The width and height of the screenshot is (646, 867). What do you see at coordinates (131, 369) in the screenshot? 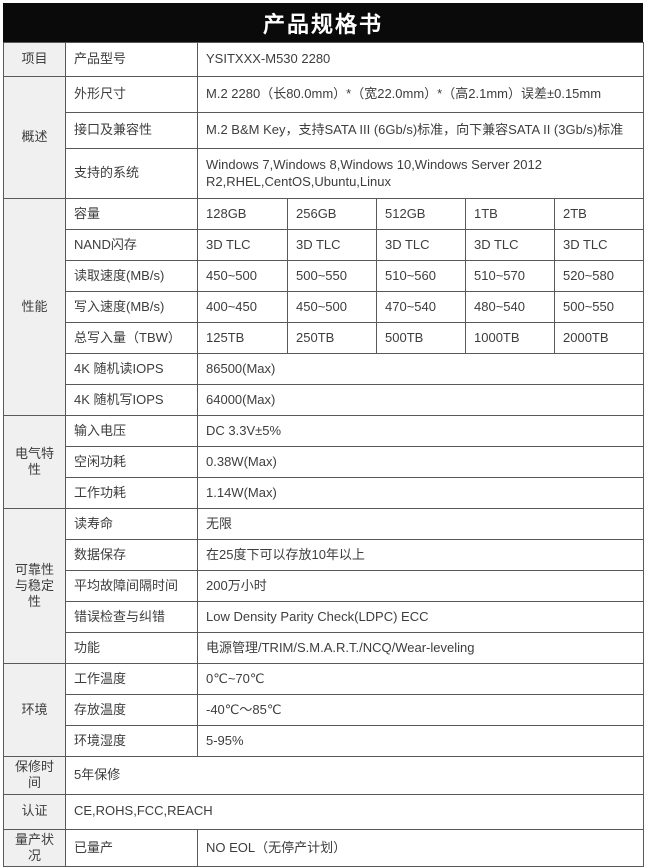
I see `spec-label-random-read-iops: 4K 随机读IOPS` at bounding box center [131, 369].